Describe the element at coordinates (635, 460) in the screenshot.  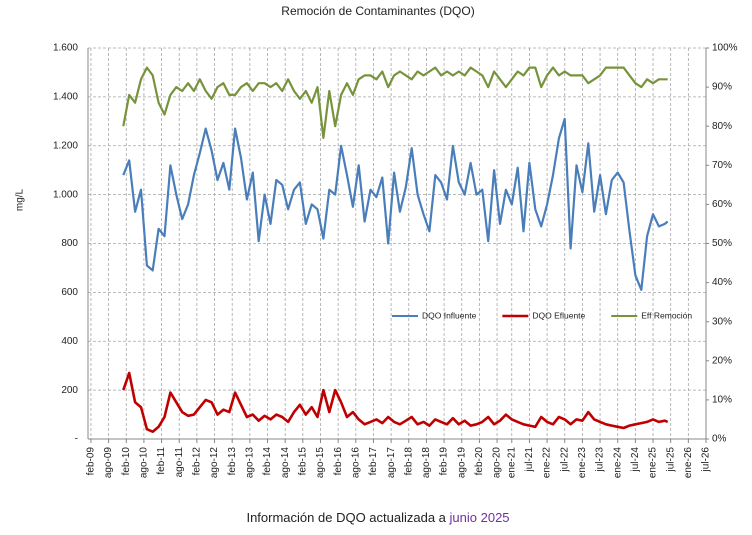
I see `x-tick-label: jul-24` at that location.